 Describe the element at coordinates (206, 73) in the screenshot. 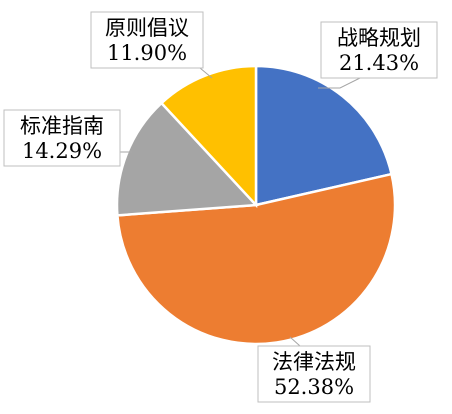

I see `leader-line-principles` at that location.